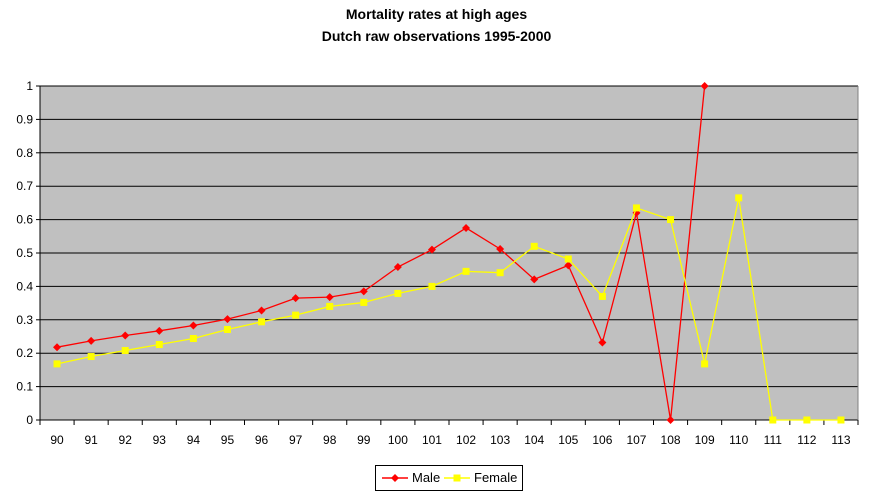  I want to click on legend-label-male: Male, so click(426, 477).